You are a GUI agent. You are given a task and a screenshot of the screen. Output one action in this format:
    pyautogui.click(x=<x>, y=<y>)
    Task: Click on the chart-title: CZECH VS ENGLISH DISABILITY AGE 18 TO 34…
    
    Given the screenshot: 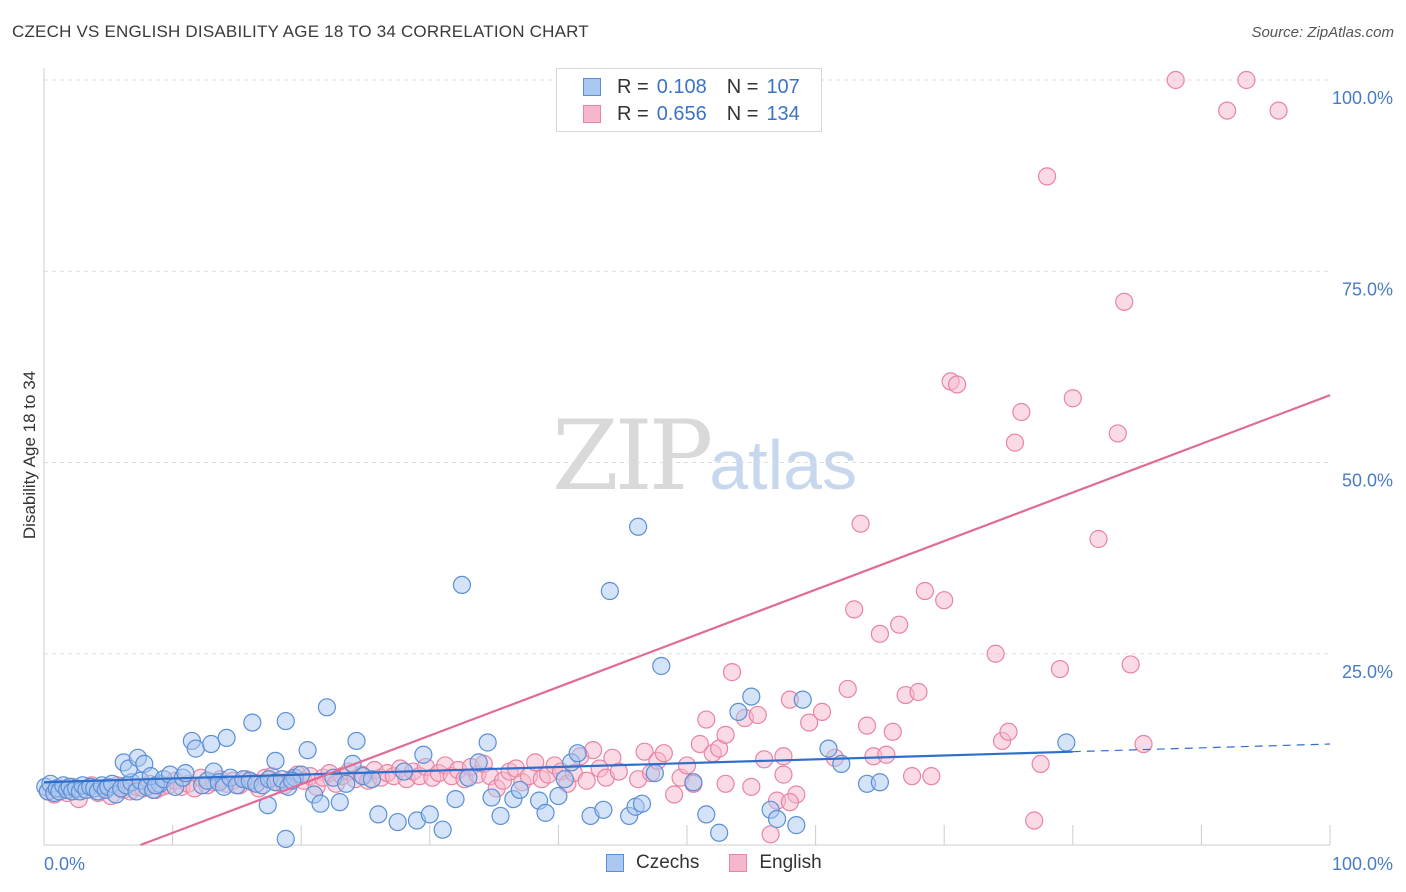 What is the action you would take?
    pyautogui.click(x=300, y=31)
    